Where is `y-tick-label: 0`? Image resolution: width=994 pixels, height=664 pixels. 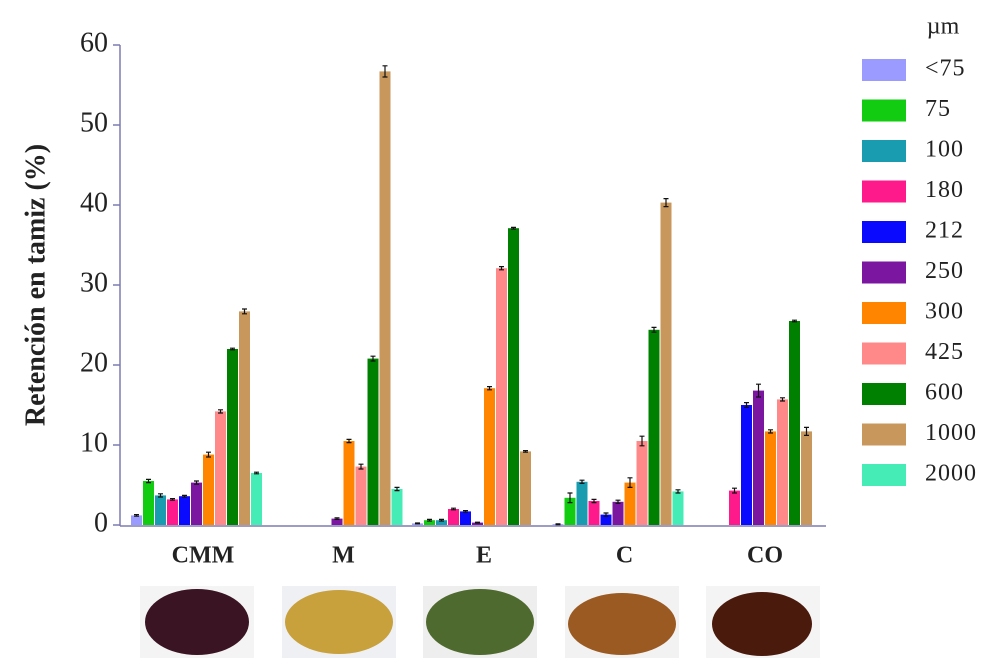 y-tick-label: 0 is located at coordinates (101, 522).